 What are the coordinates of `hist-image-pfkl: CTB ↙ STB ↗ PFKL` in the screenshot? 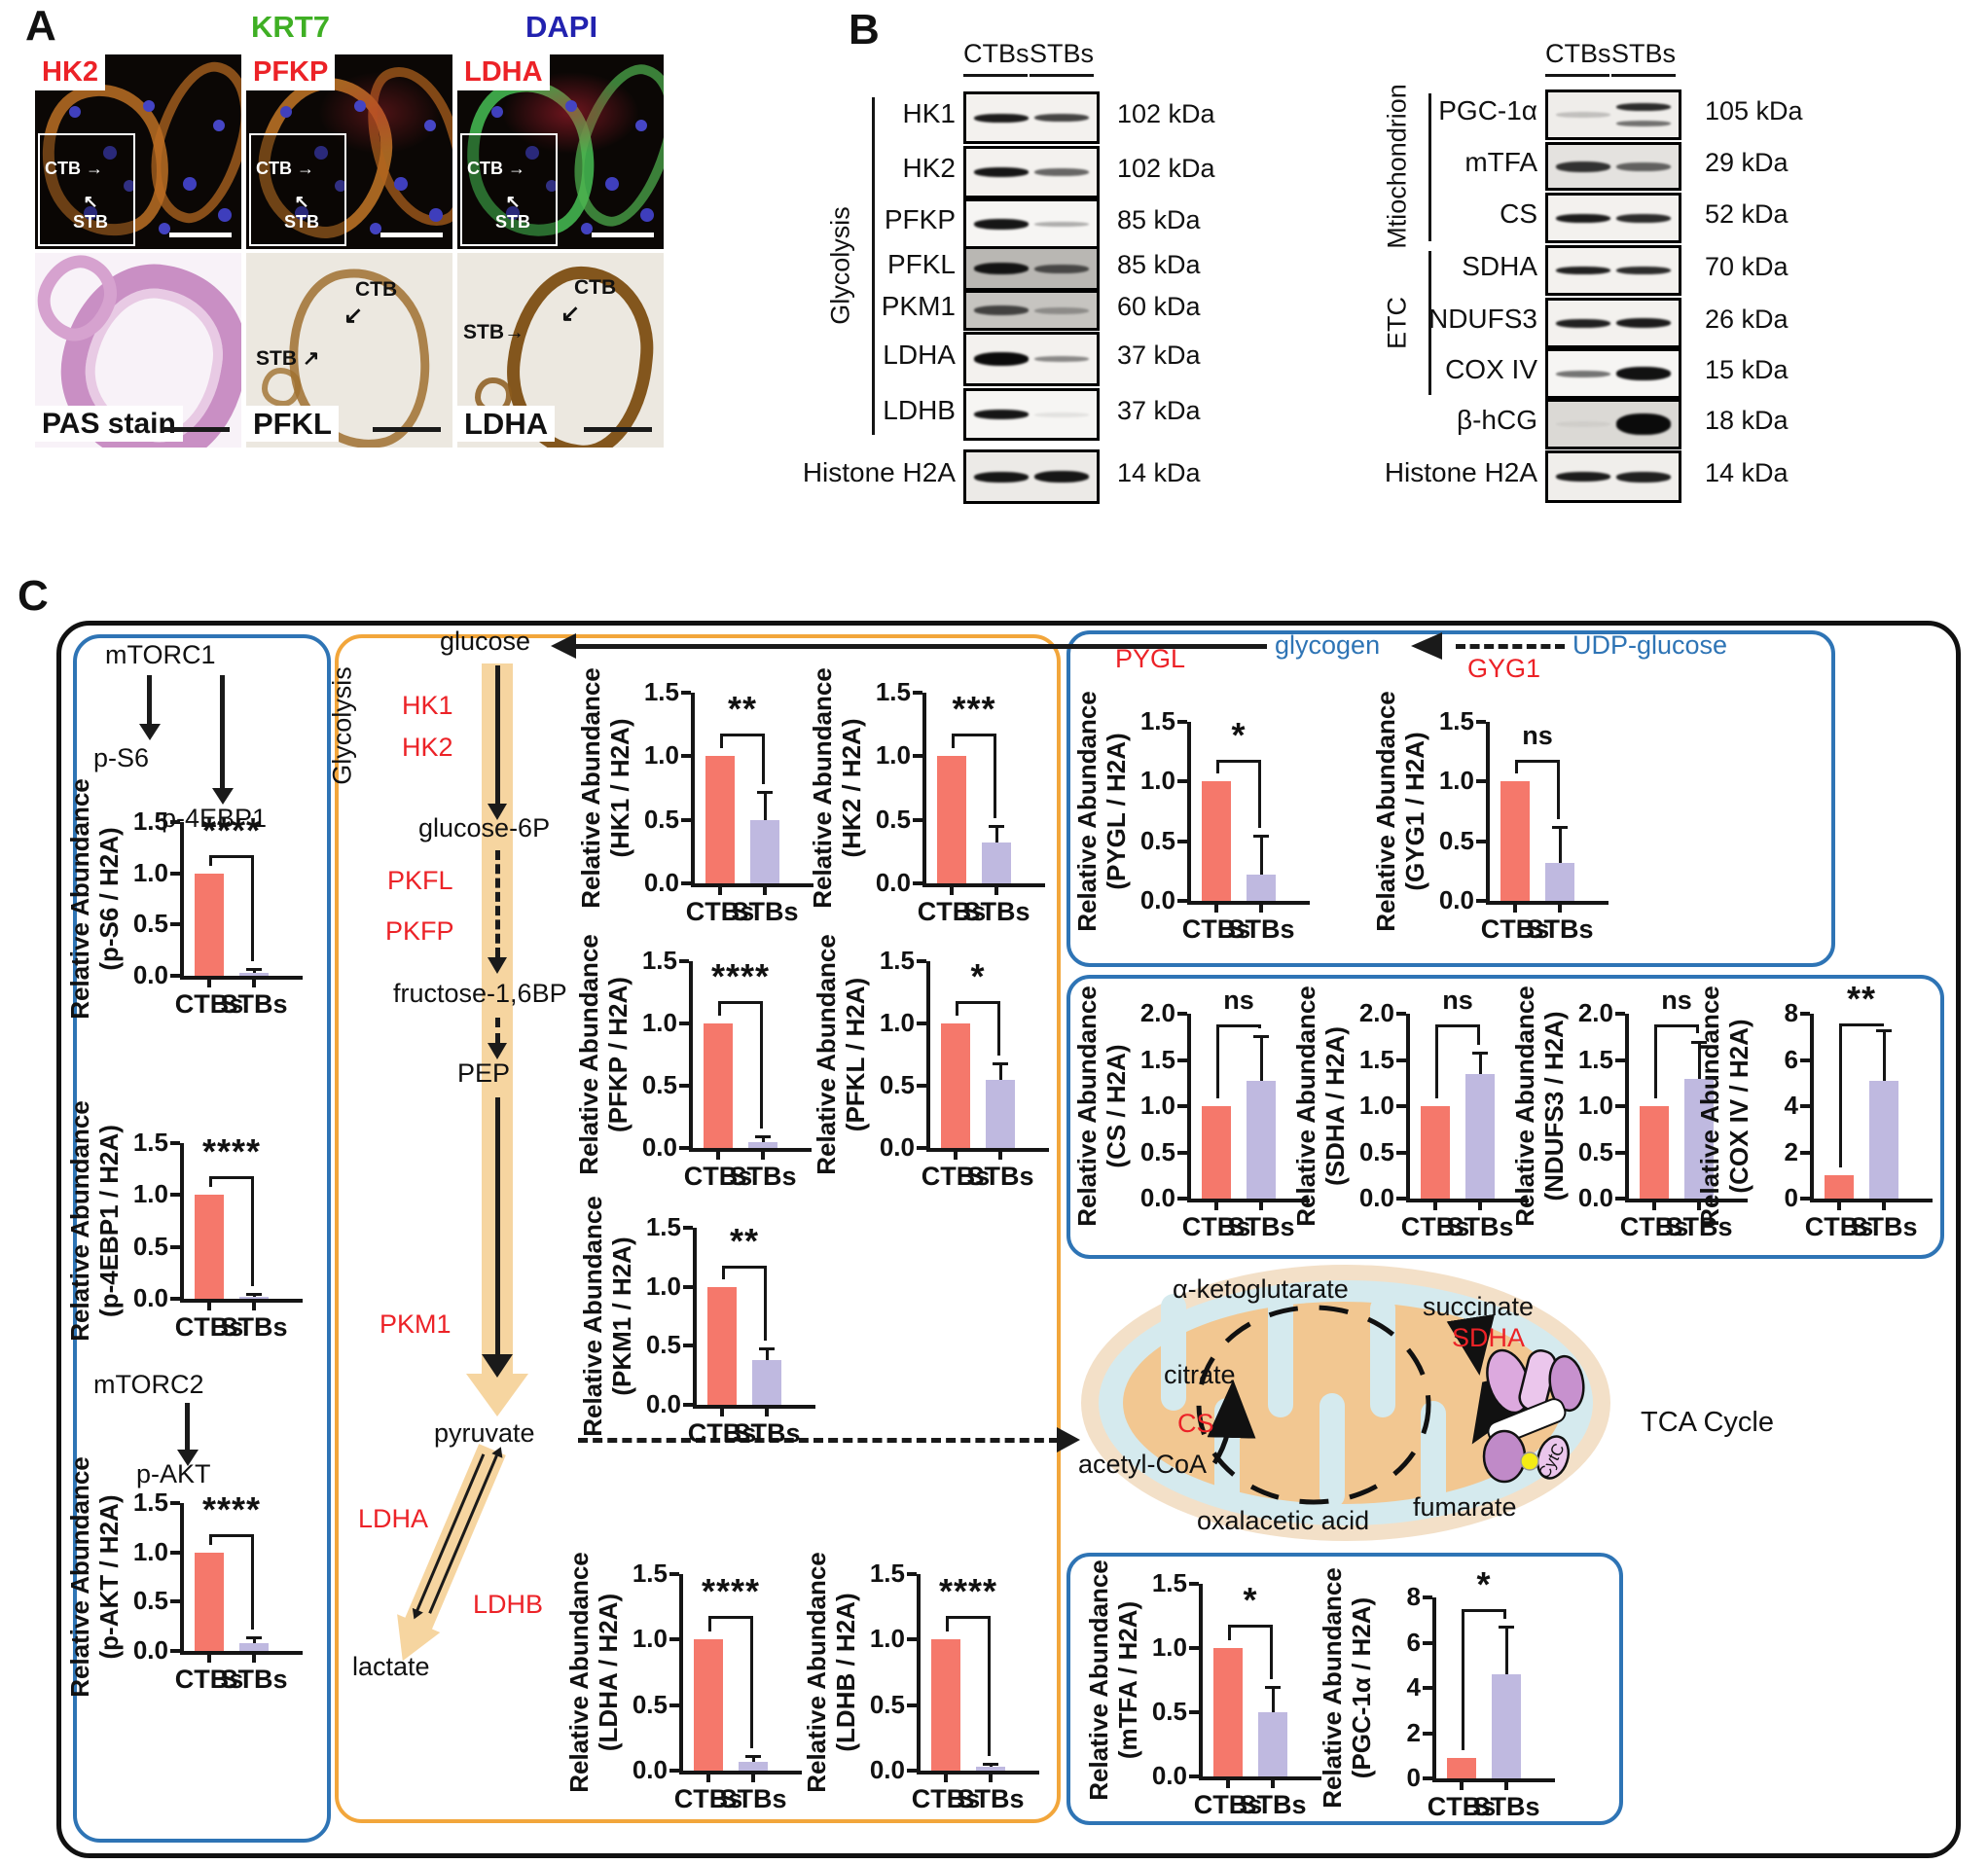 It's located at (349, 350).